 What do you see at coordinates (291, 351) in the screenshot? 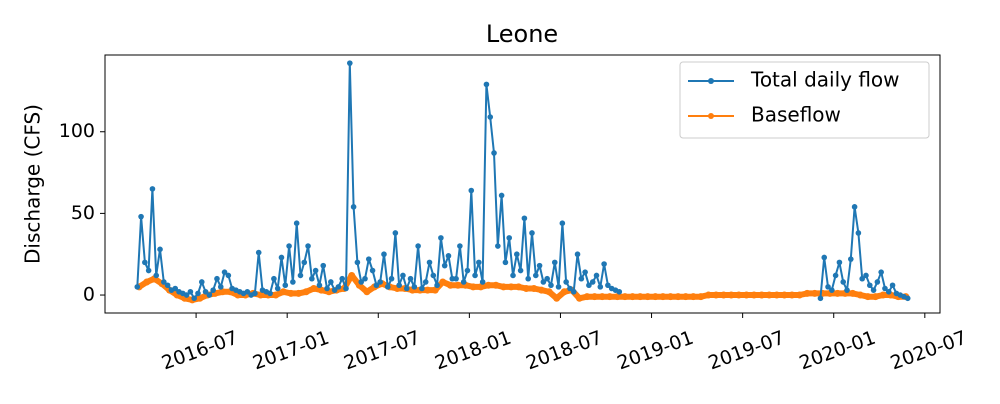
I see `x-tick-label: 2017-01` at bounding box center [291, 351].